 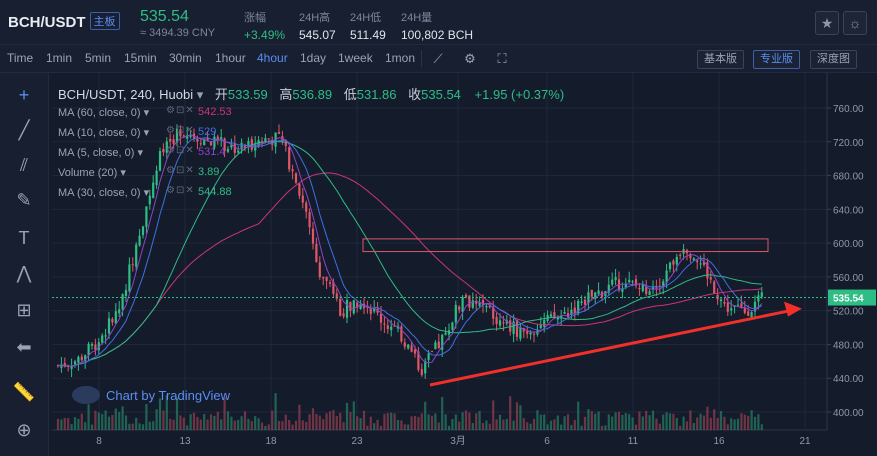 I want to click on pattern-icon: ⋀, so click(x=24, y=273).